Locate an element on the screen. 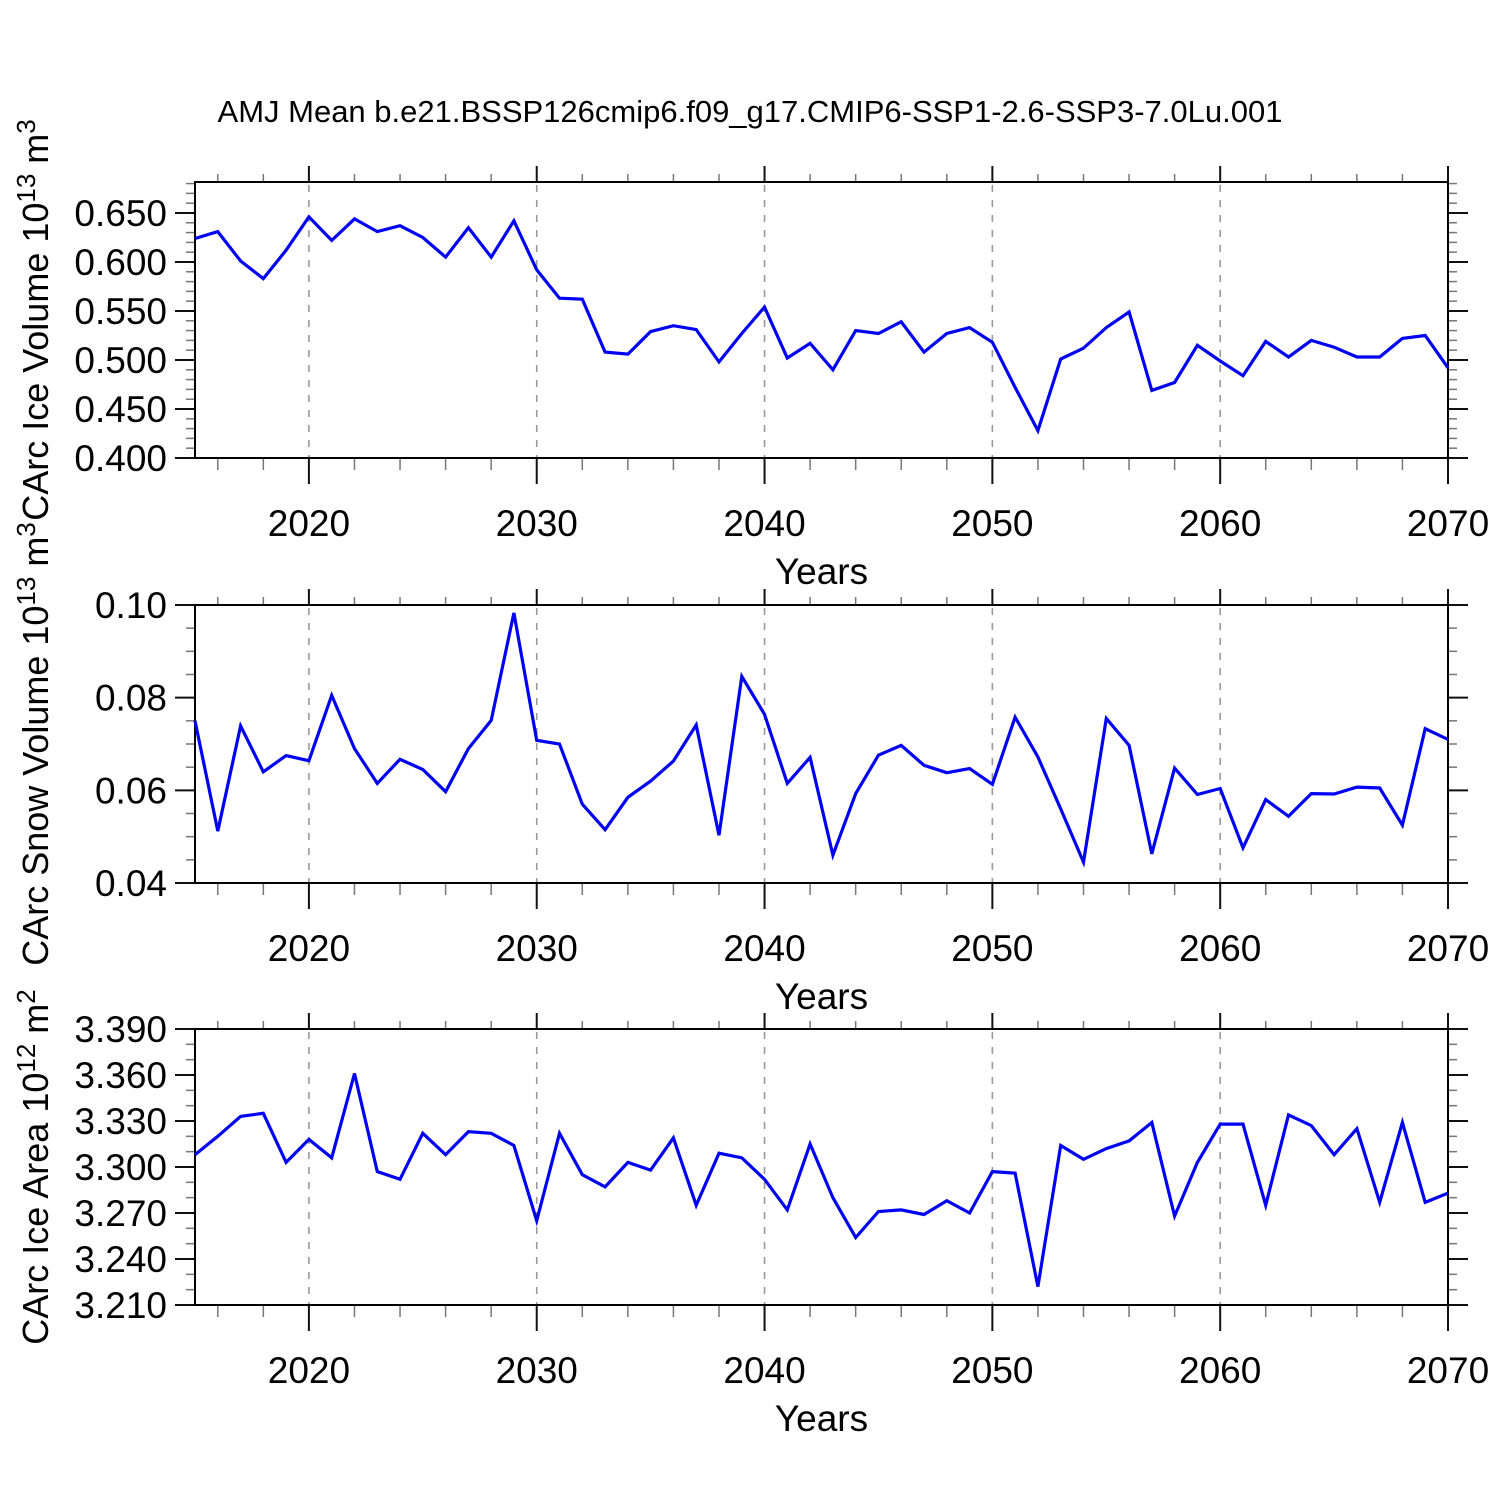 This screenshot has width=1500, height=1500. y-tick-label: 3.330 is located at coordinates (120, 1121).